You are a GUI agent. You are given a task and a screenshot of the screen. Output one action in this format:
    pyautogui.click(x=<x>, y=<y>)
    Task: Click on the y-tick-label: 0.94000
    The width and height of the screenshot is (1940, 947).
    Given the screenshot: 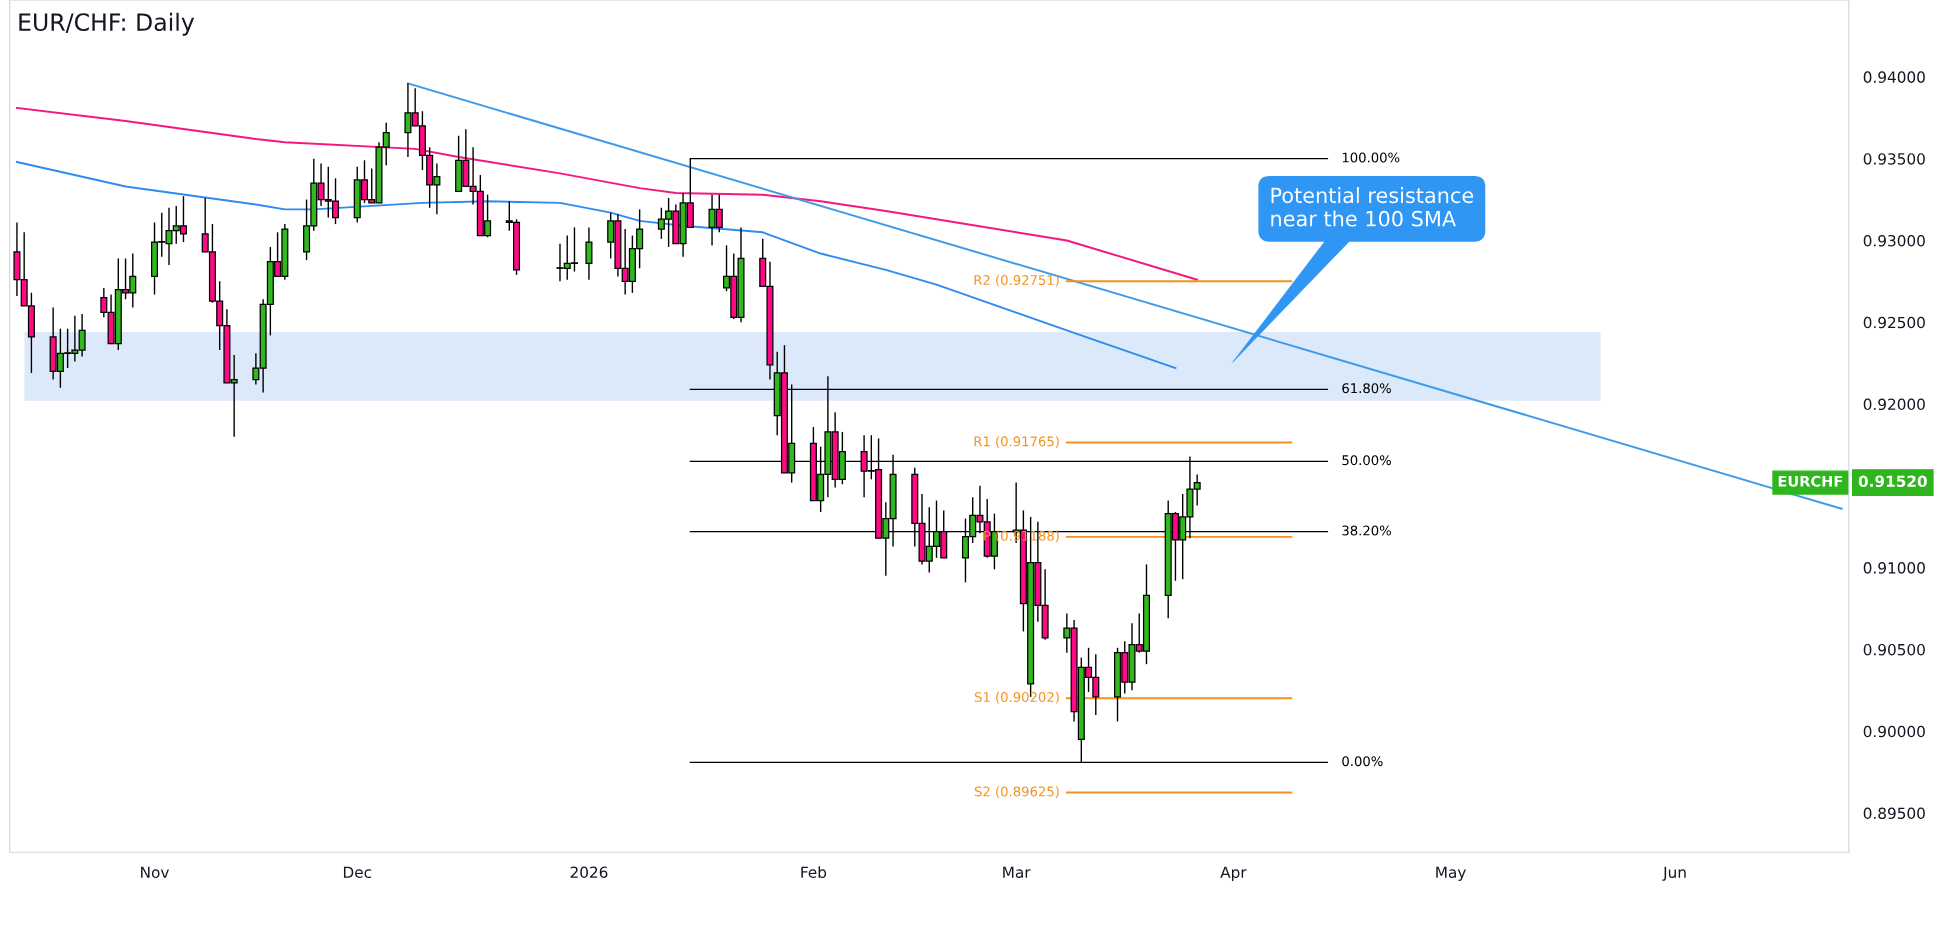 What is the action you would take?
    pyautogui.click(x=1894, y=77)
    